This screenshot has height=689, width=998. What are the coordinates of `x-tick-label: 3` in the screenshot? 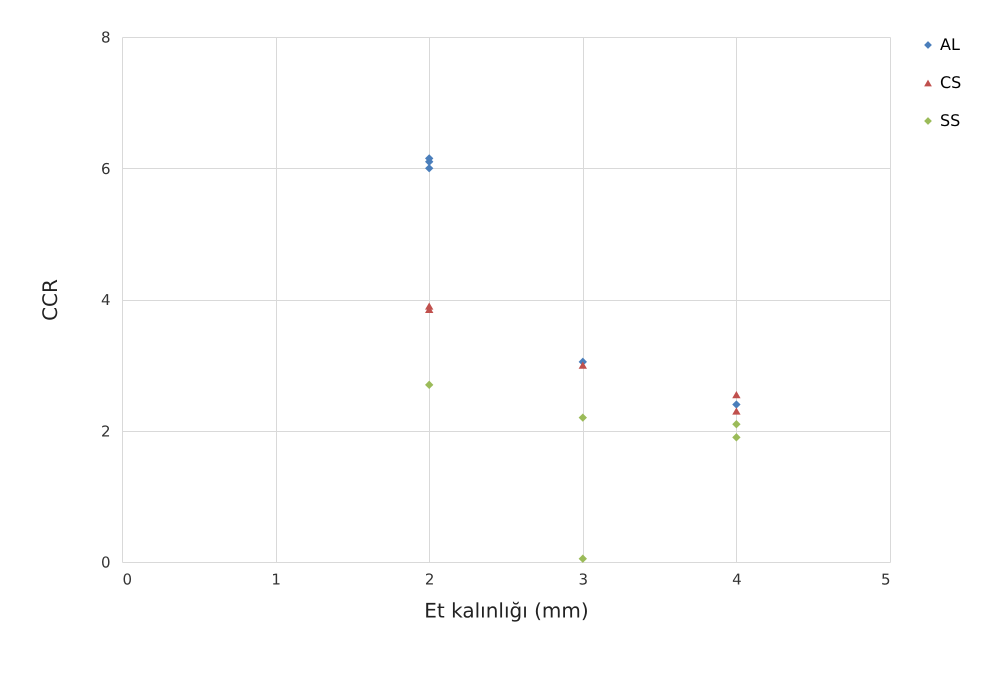 It's located at (583, 579).